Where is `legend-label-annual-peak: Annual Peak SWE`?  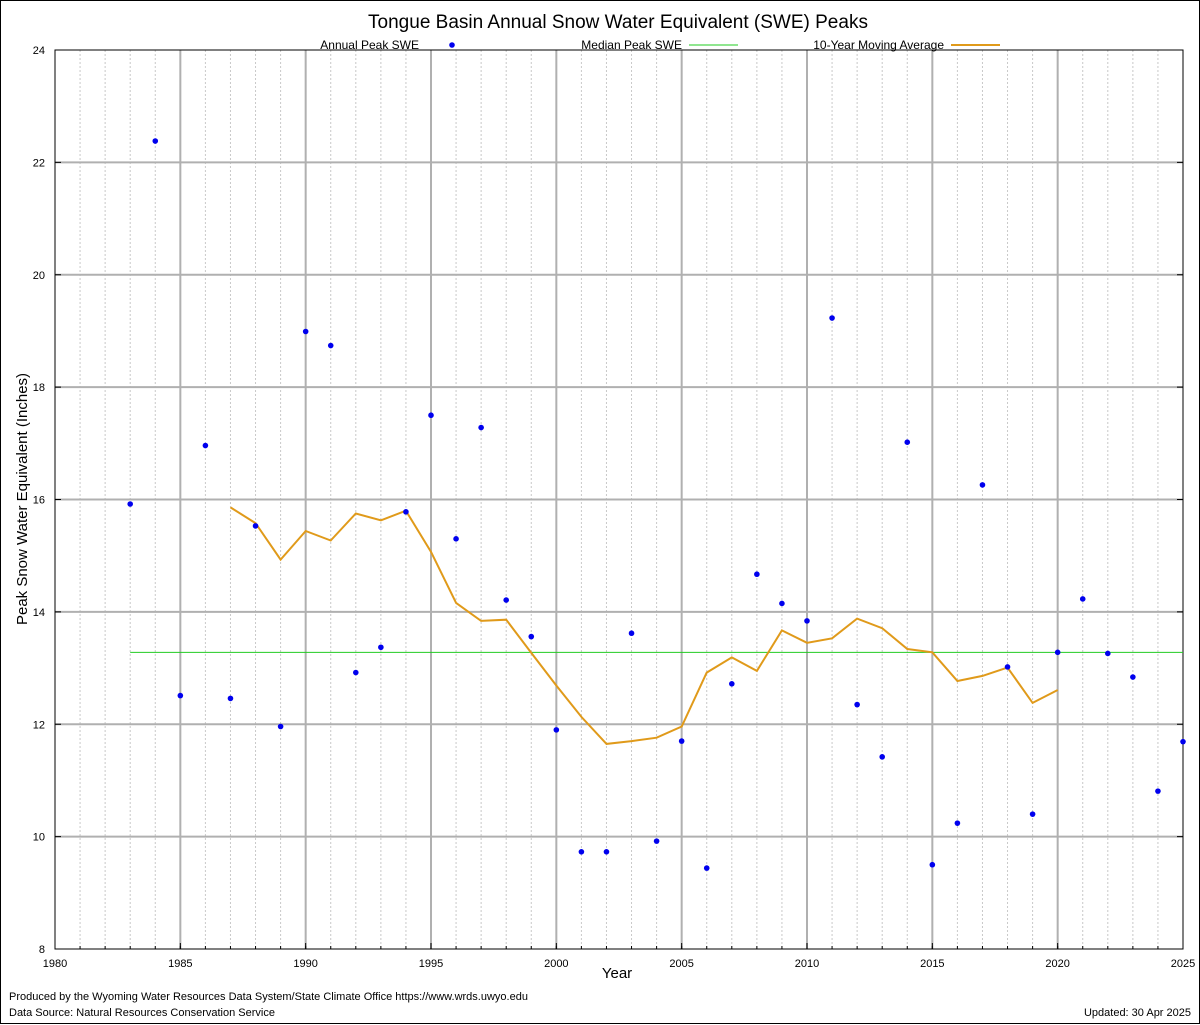
legend-label-annual-peak: Annual Peak SWE is located at coordinates (369, 45).